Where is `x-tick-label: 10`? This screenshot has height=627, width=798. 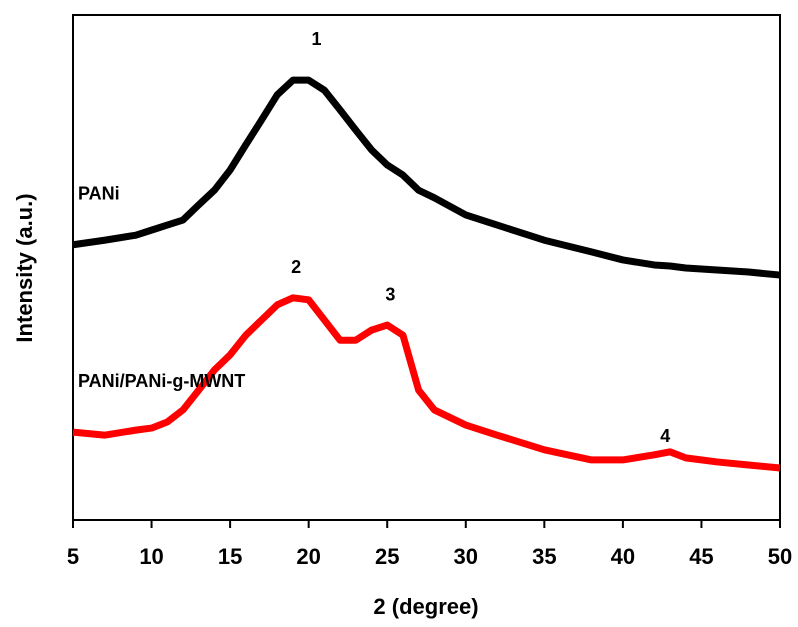
x-tick-label: 10 is located at coordinates (151, 556).